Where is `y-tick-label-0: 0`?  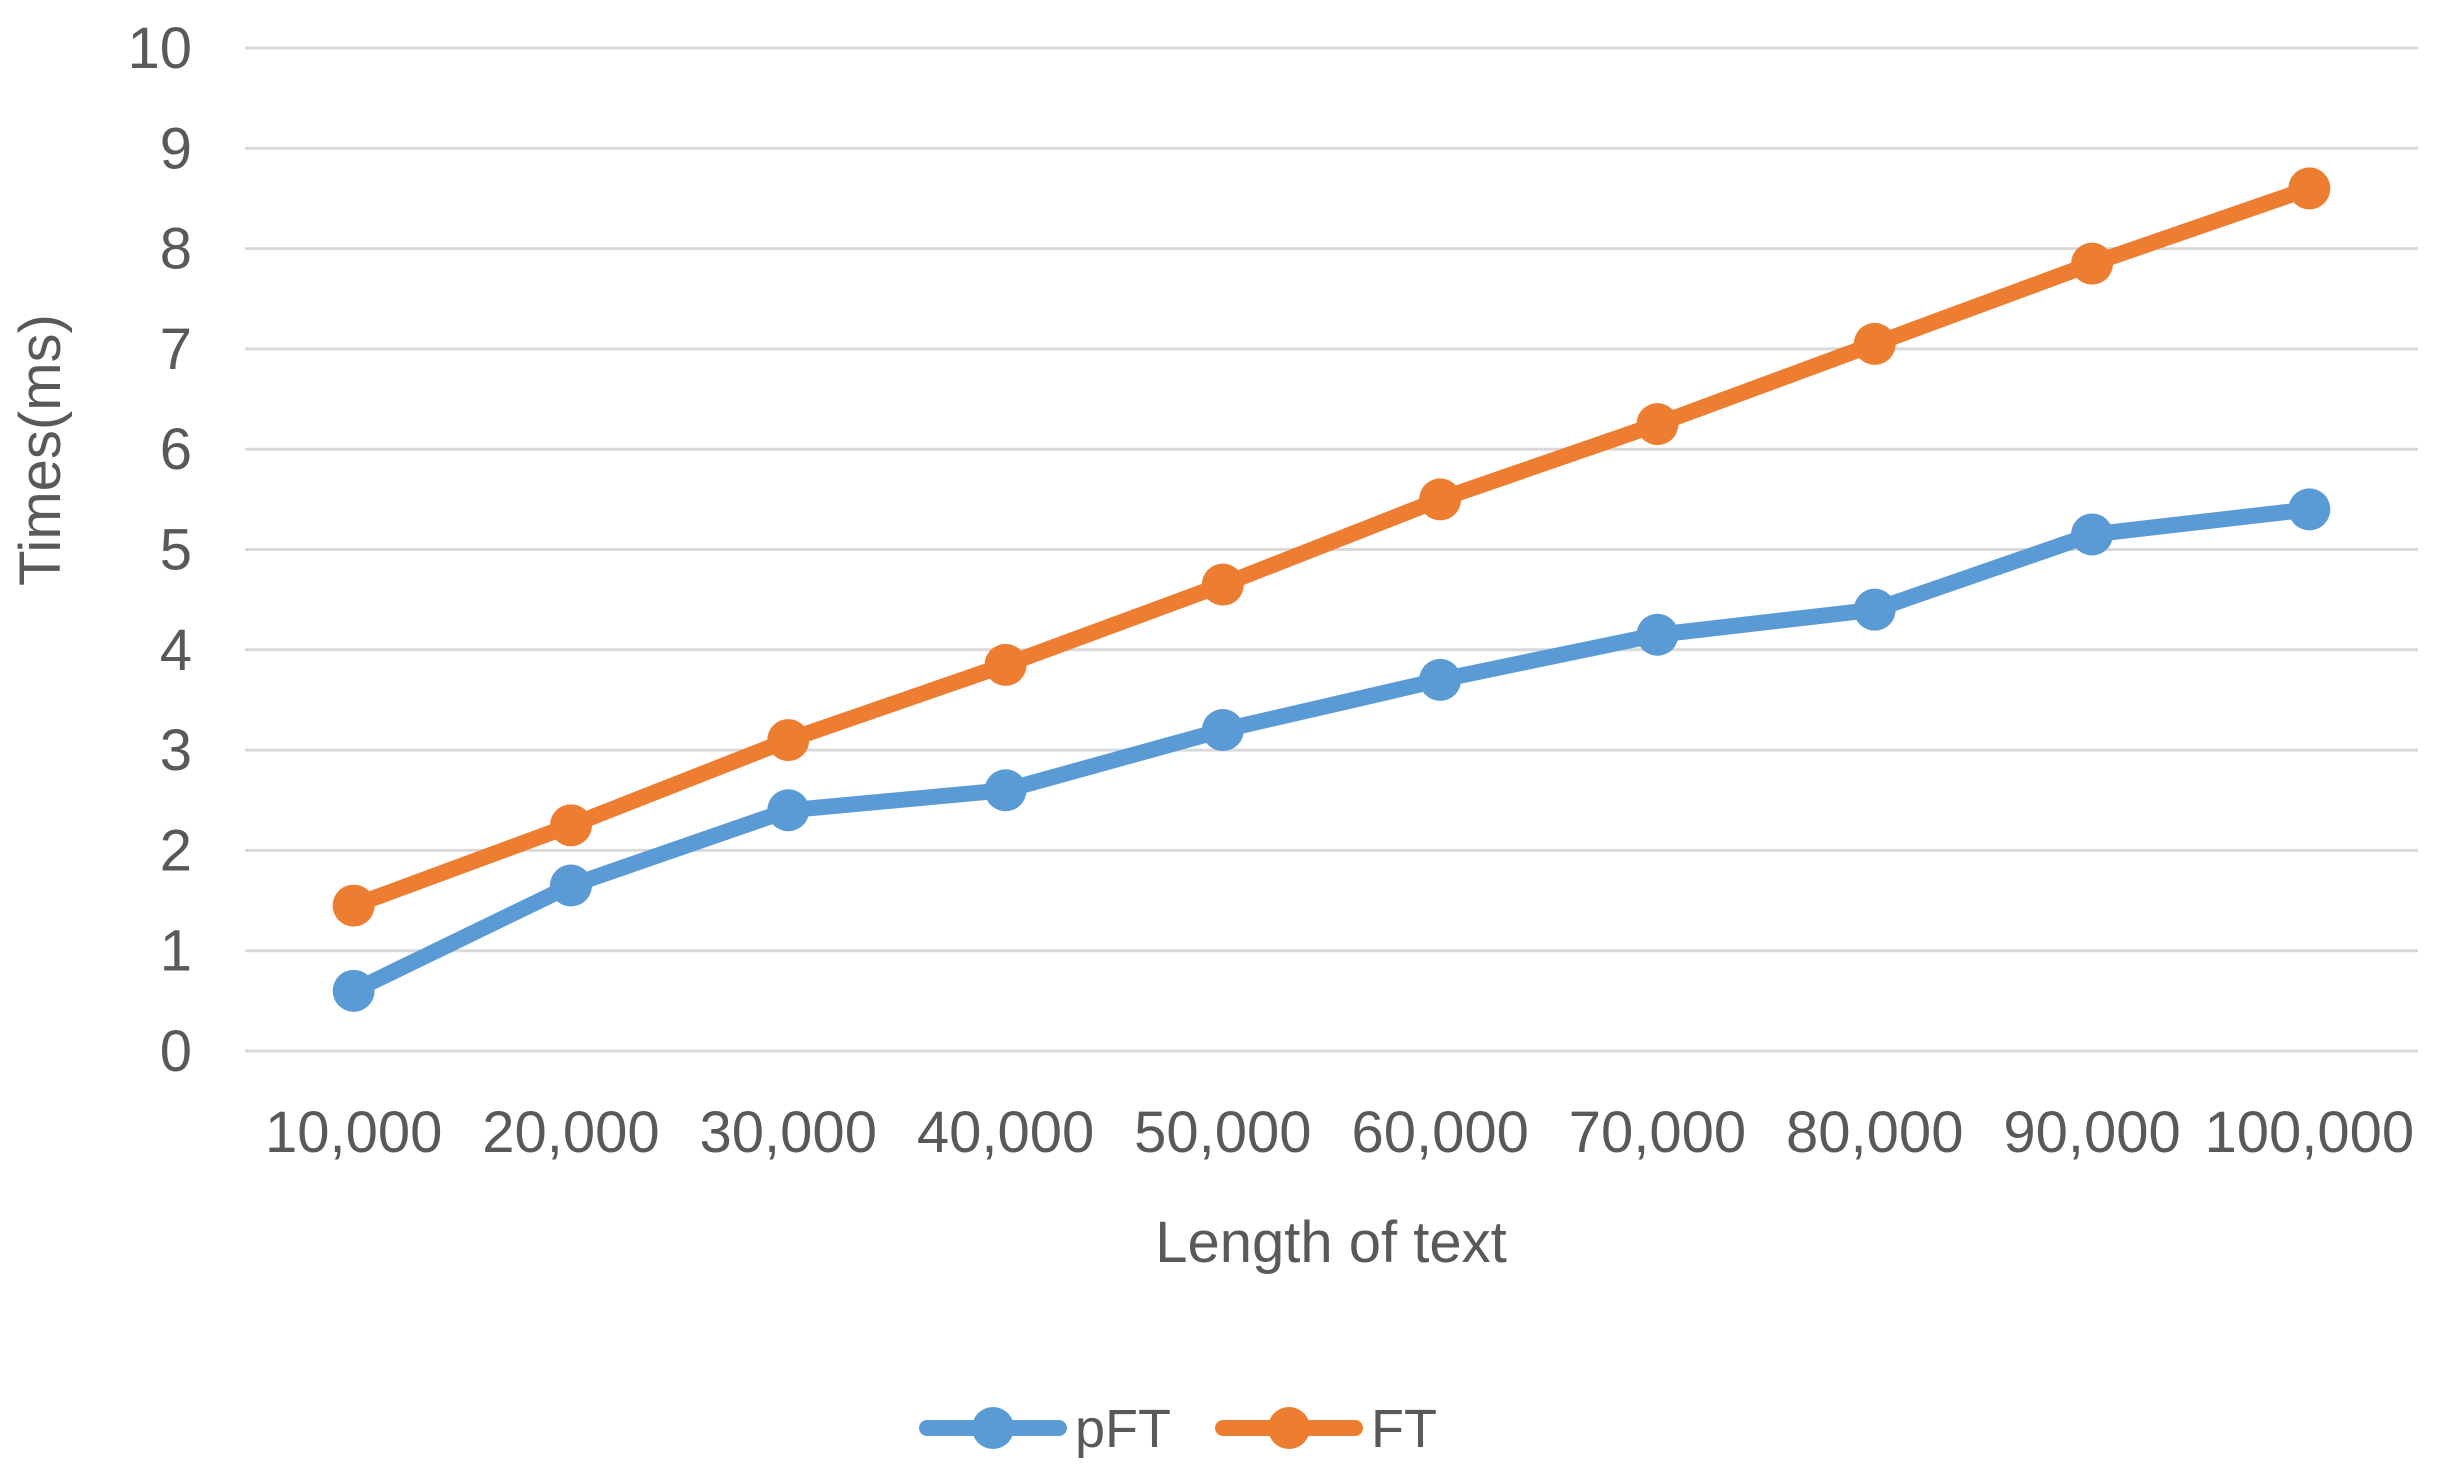 y-tick-label-0: 0 is located at coordinates (176, 1051).